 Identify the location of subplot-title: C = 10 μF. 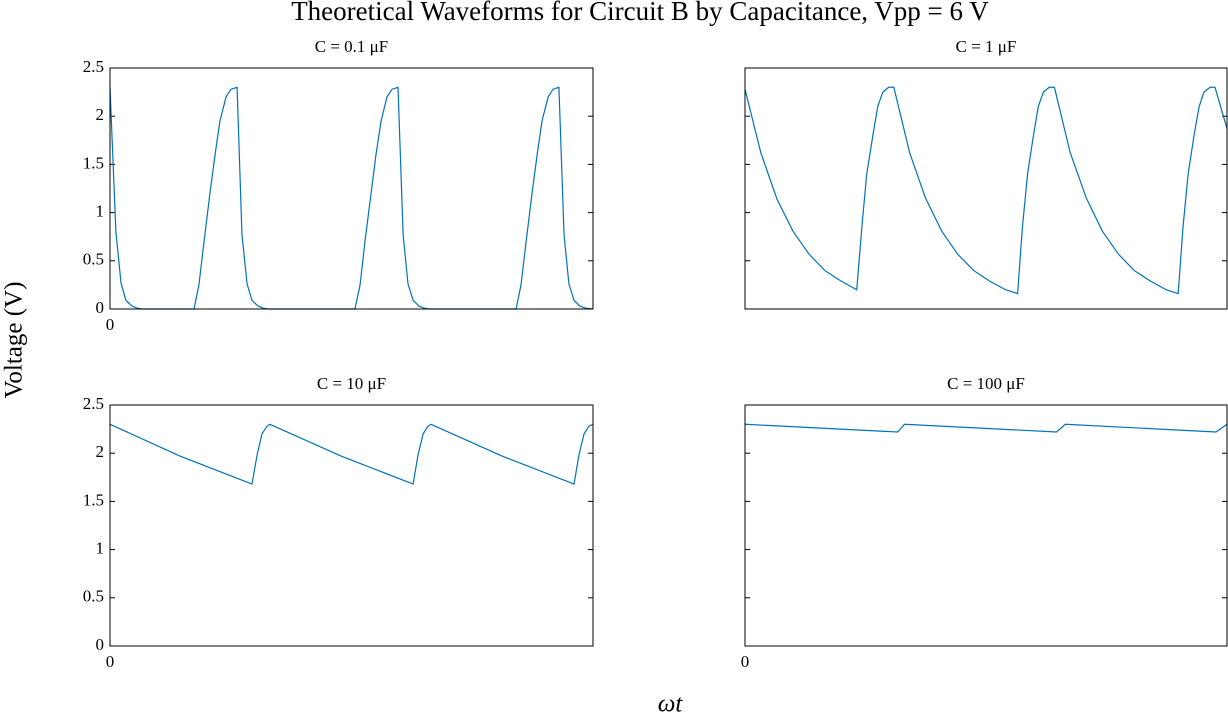
(351, 383).